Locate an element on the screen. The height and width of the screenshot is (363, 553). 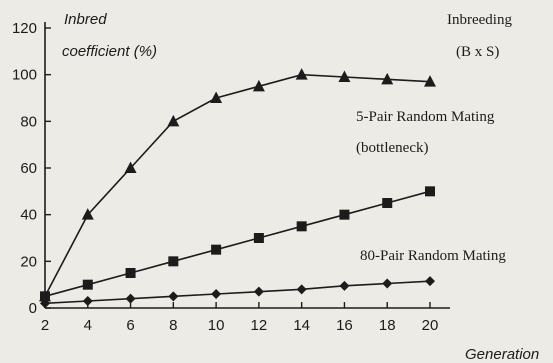
annotation-5-pair-line-2: (bottleneck) is located at coordinates (392, 148).